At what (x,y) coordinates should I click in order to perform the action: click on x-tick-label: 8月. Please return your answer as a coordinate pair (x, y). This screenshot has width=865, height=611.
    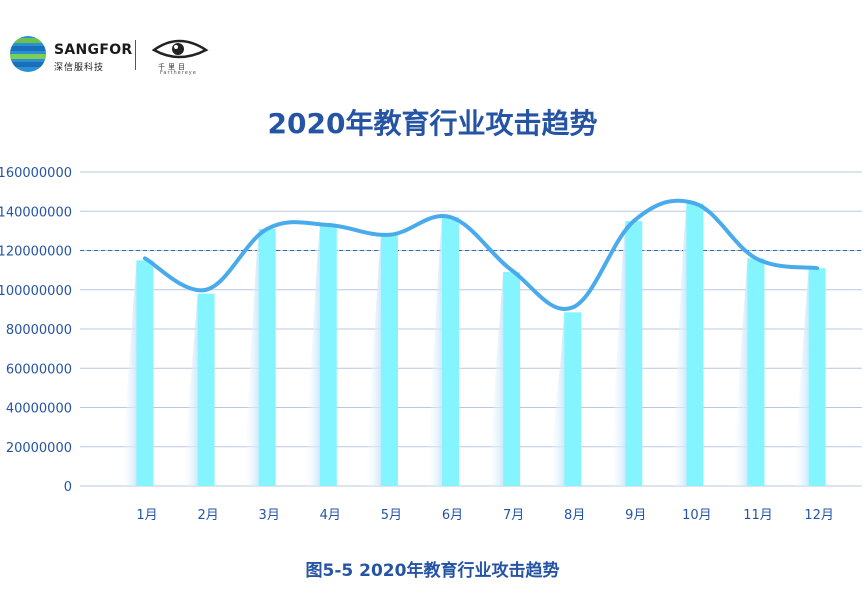
    Looking at the image, I should click on (574, 515).